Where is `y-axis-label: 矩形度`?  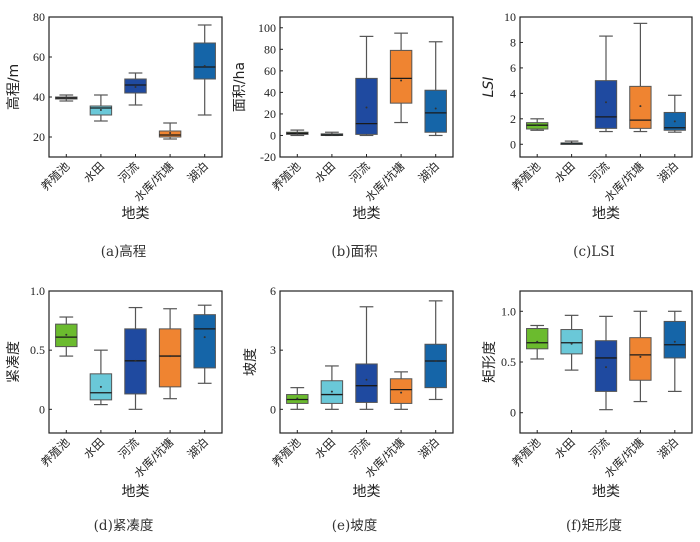
y-axis-label: 矩形度 is located at coordinates (490, 362).